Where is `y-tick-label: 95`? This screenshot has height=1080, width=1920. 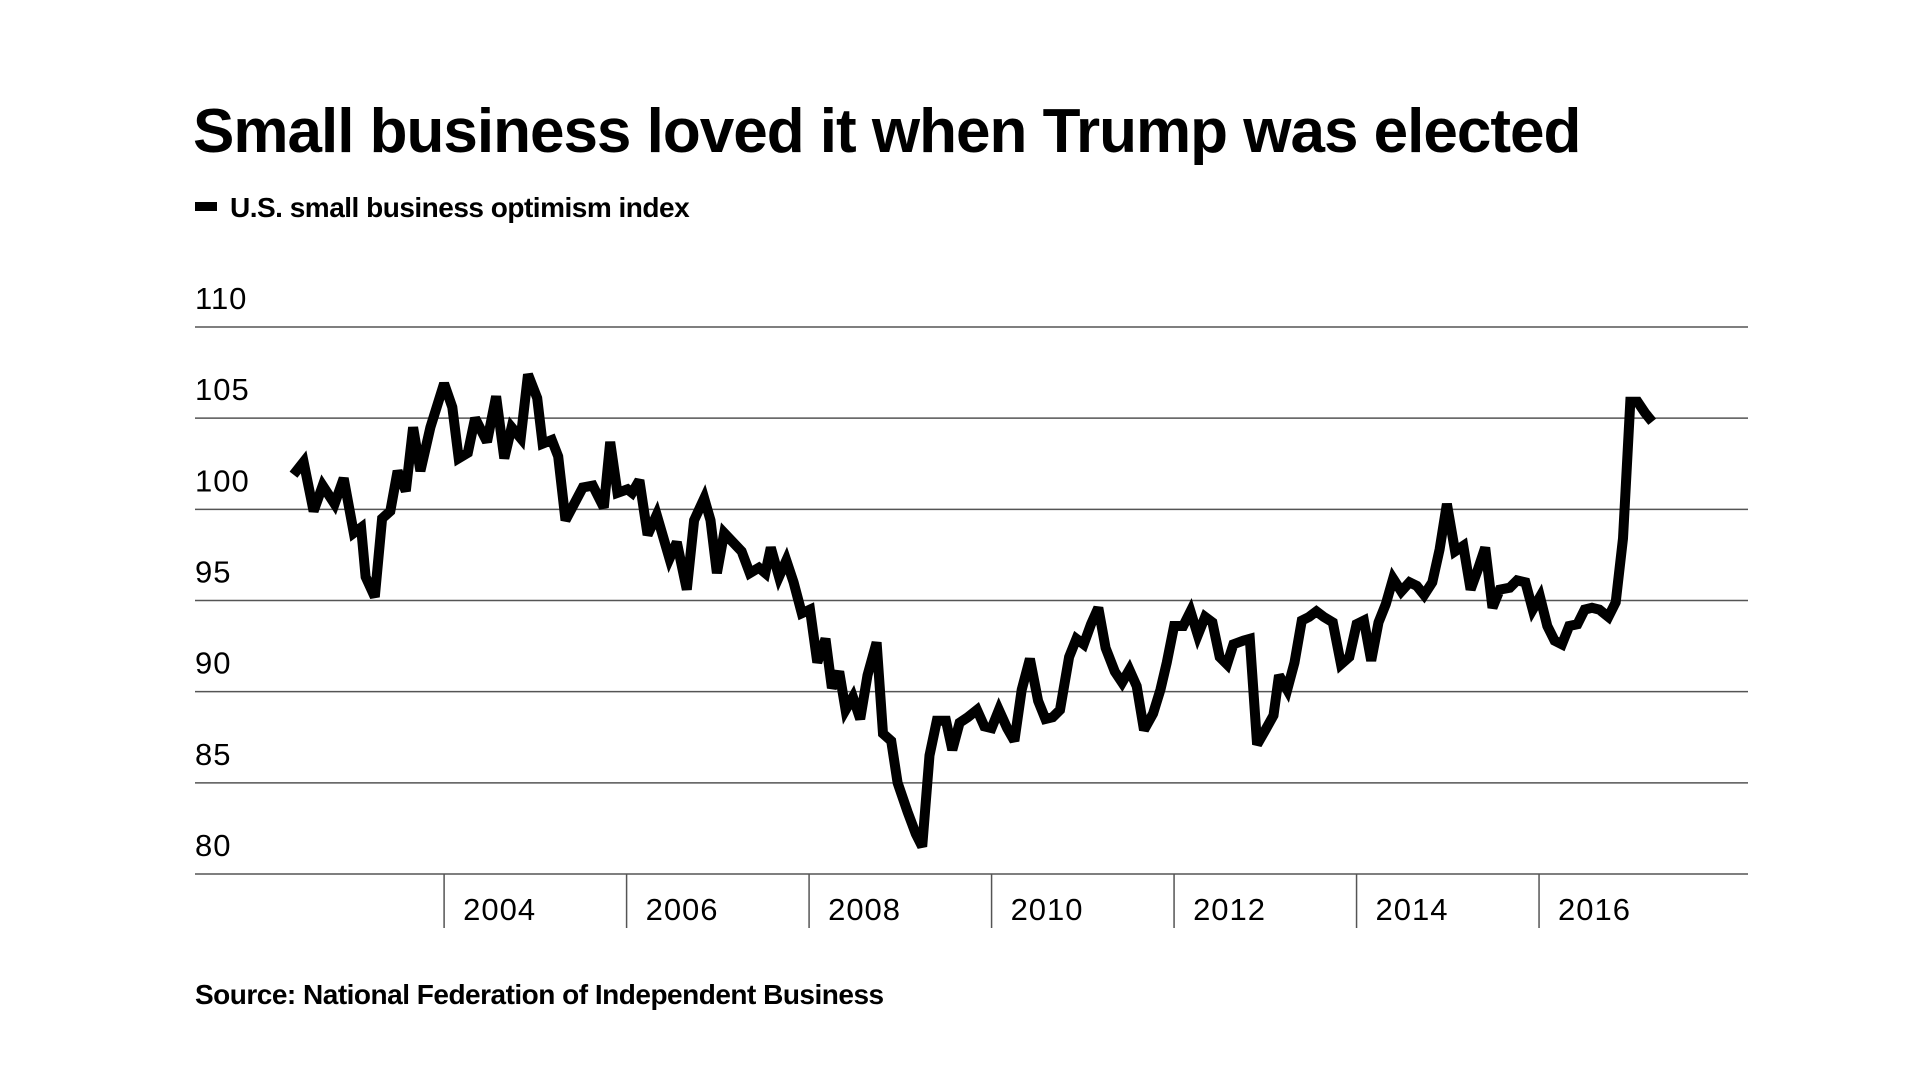
y-tick-label: 95 is located at coordinates (213, 572).